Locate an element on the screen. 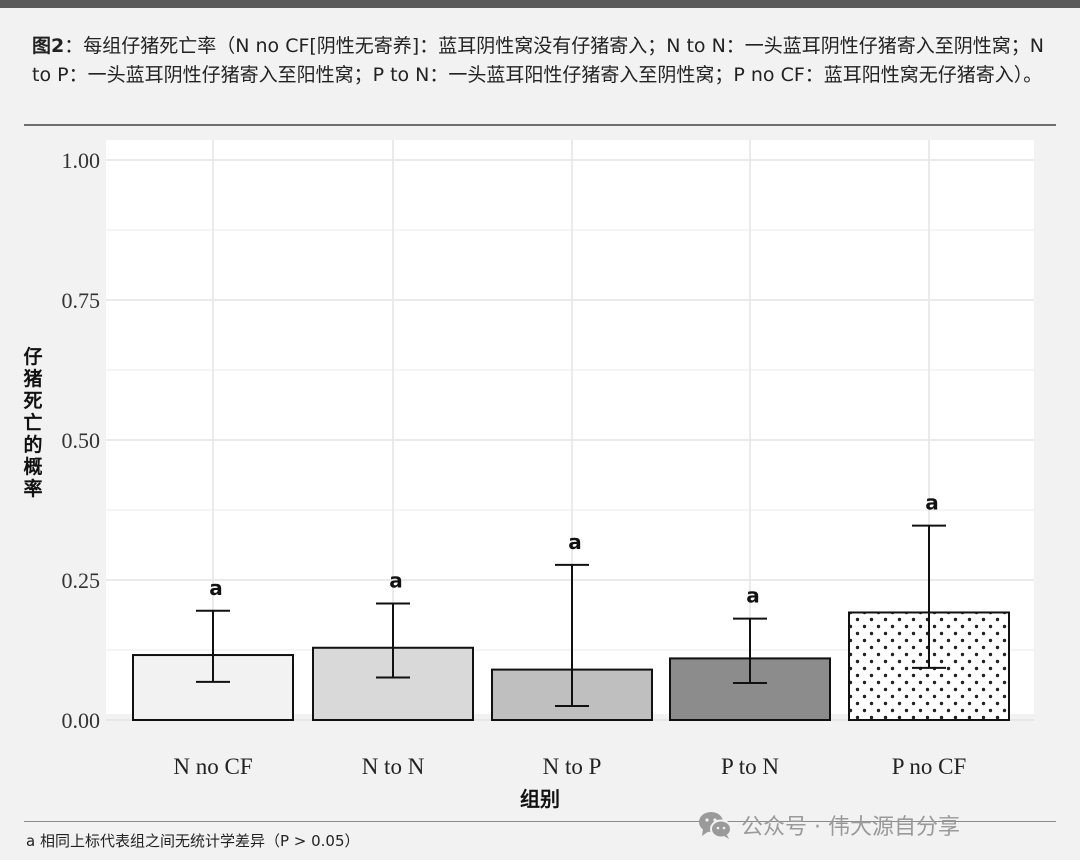  y-tick-label: 0.75 is located at coordinates (81, 300).